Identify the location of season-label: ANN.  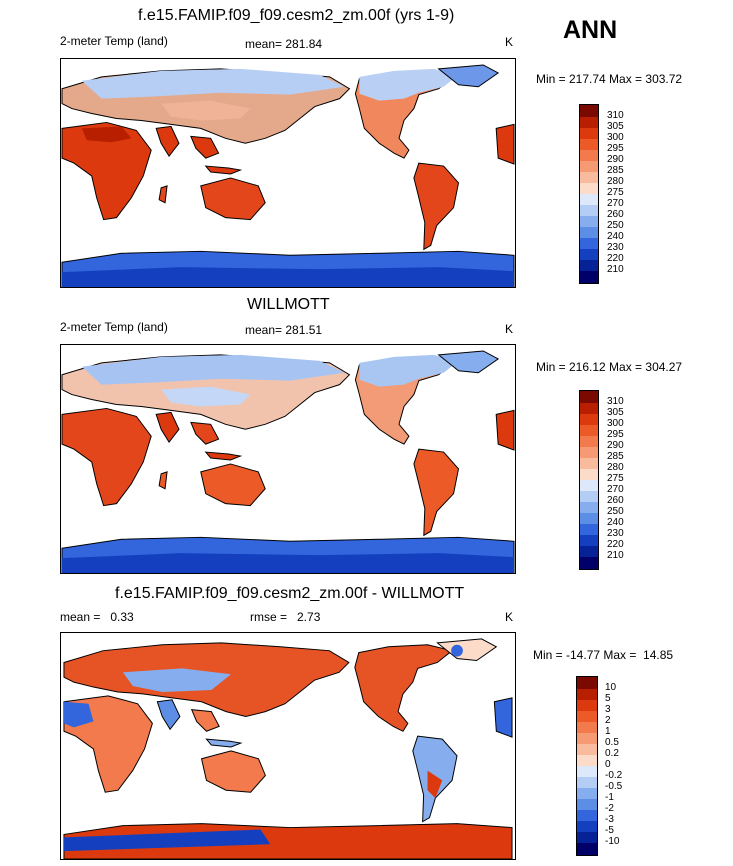
(590, 30).